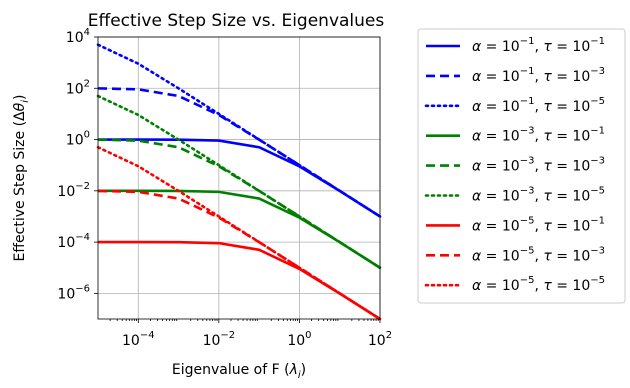 The width and height of the screenshot is (630, 388). Describe the element at coordinates (299, 339) in the screenshot. I see `x-tick-label: 10⁰` at that location.